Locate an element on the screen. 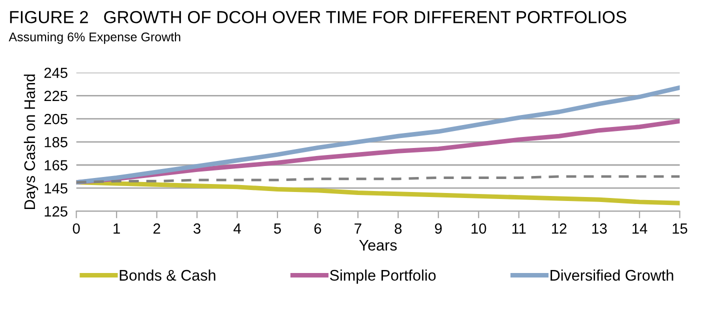  x-tick-label: 8 is located at coordinates (398, 228).